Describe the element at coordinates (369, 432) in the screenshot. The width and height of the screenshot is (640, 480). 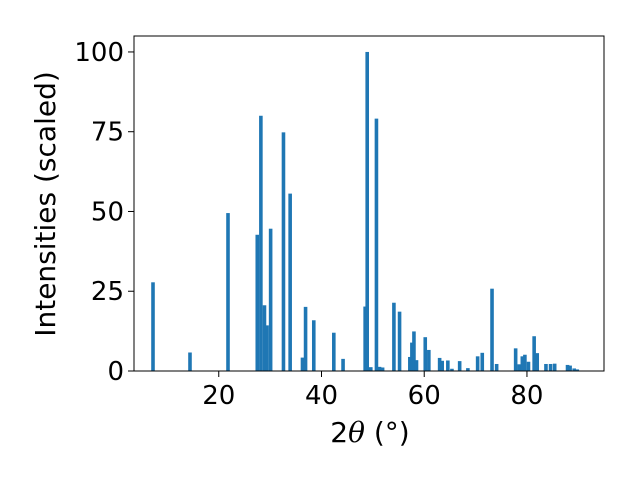
I see `x-axis-label: 2θ (°)` at that location.